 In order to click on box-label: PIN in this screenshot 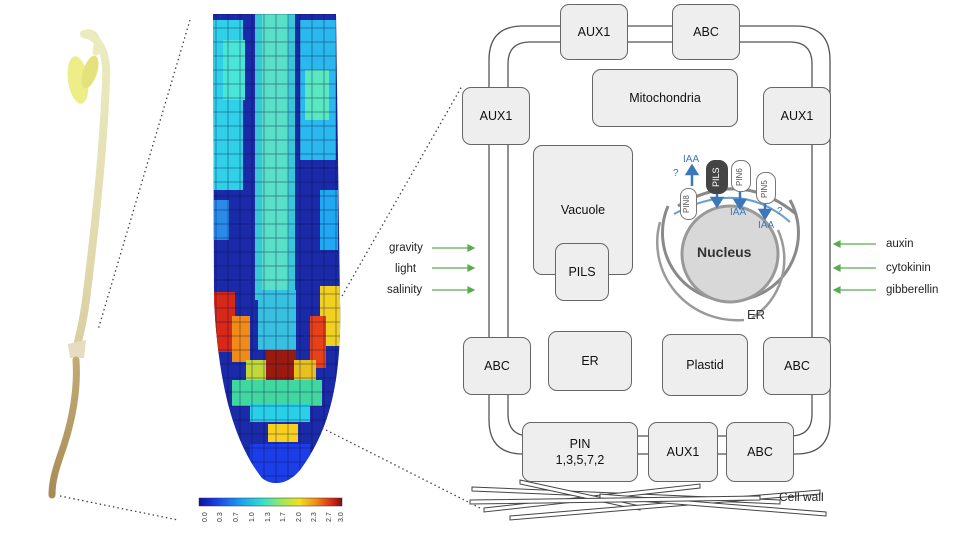, I will do `click(580, 444)`.